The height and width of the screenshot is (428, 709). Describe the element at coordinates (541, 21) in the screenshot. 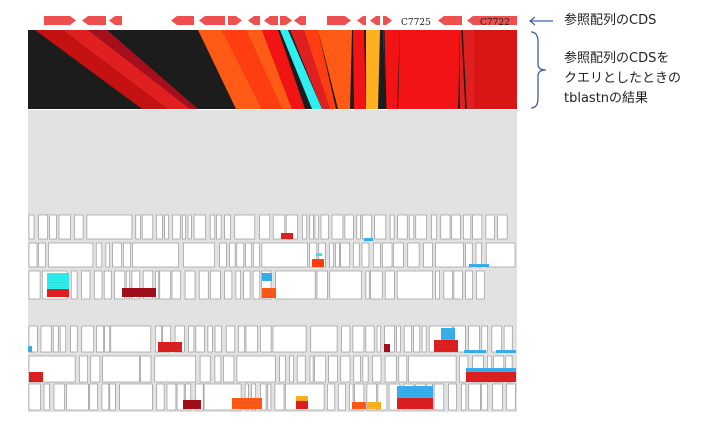

I see `annotation-pointer-cds` at that location.